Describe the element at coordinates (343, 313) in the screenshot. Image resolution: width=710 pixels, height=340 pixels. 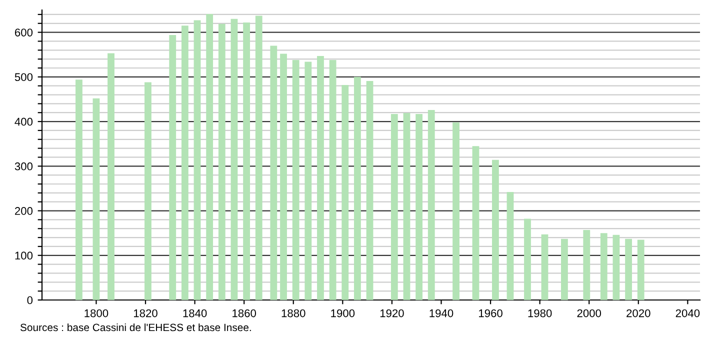
I see `x-tick-label: 1900` at that location.